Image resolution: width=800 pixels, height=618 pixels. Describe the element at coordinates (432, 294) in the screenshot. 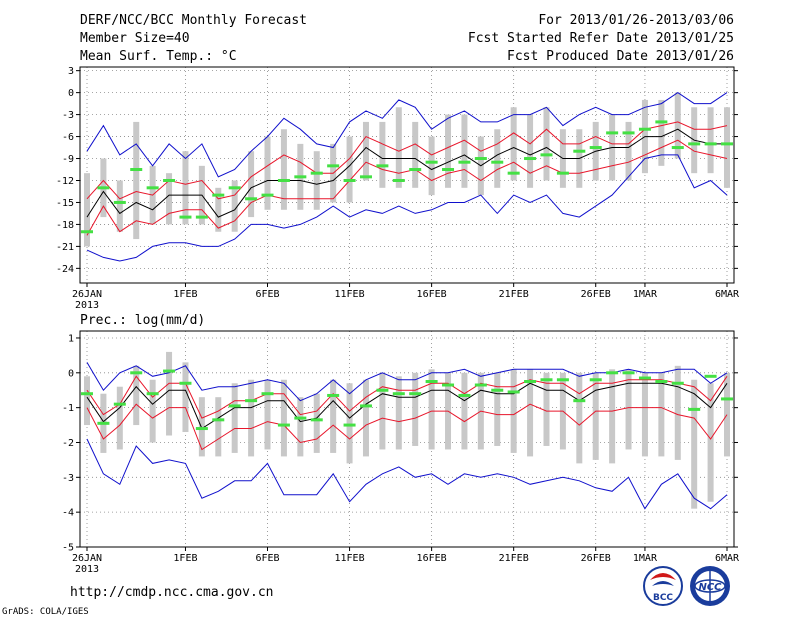

I see `x-tick-label: 16FEB` at that location.